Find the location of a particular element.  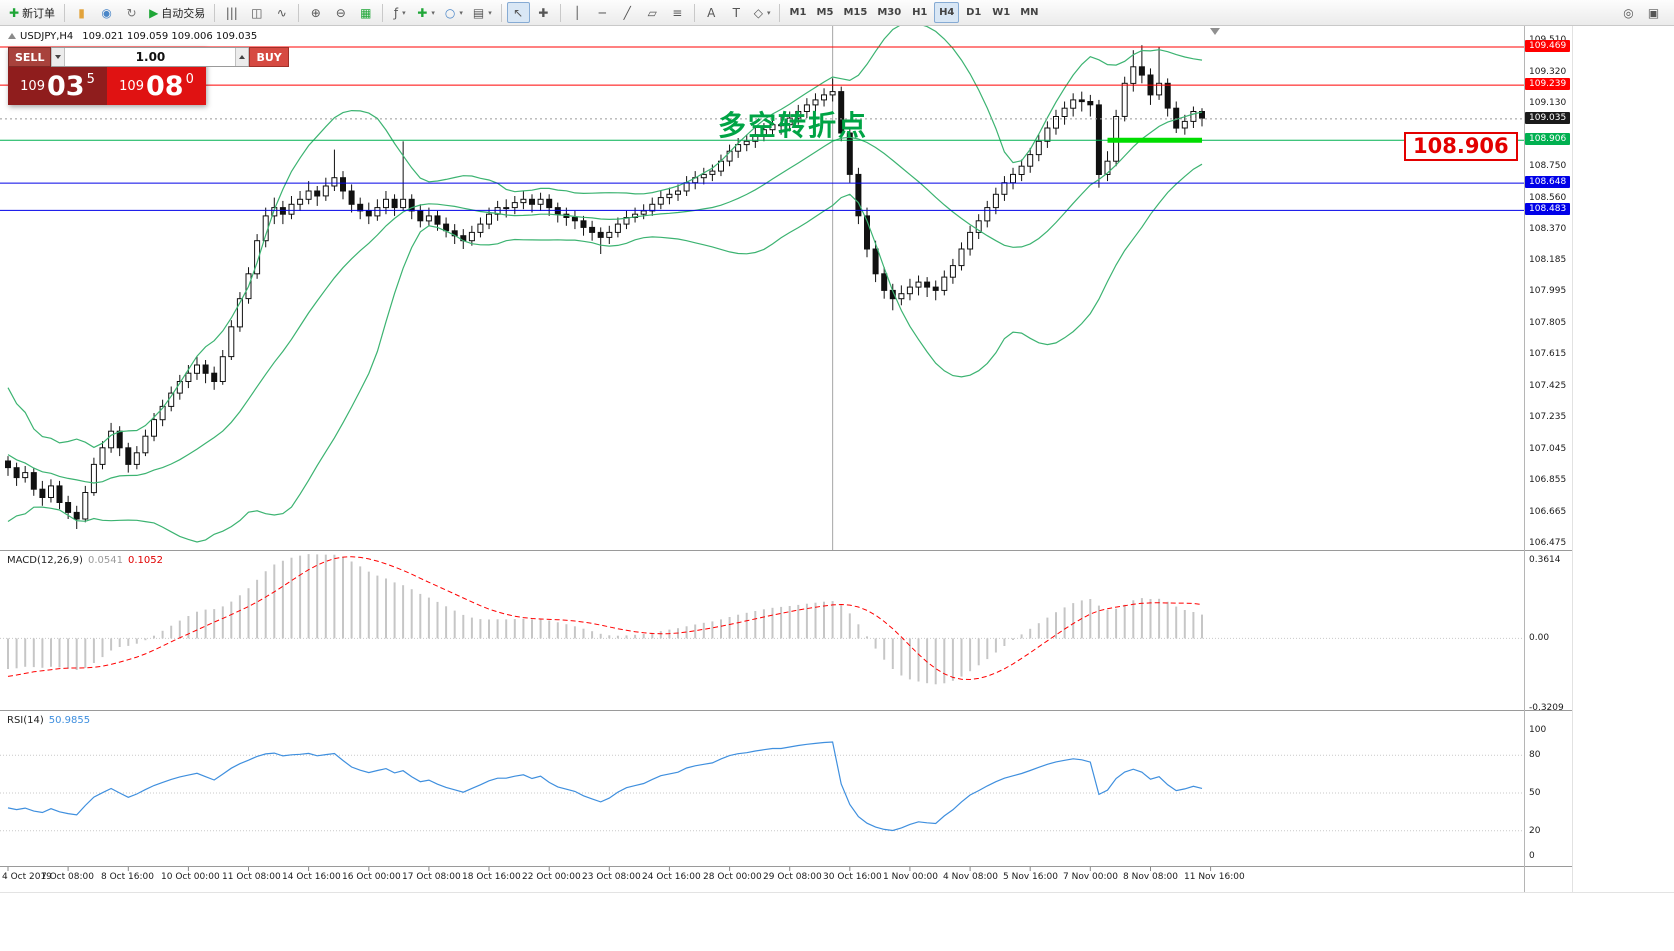

timeframe-w1-button: W1 is located at coordinates (1001, 12).